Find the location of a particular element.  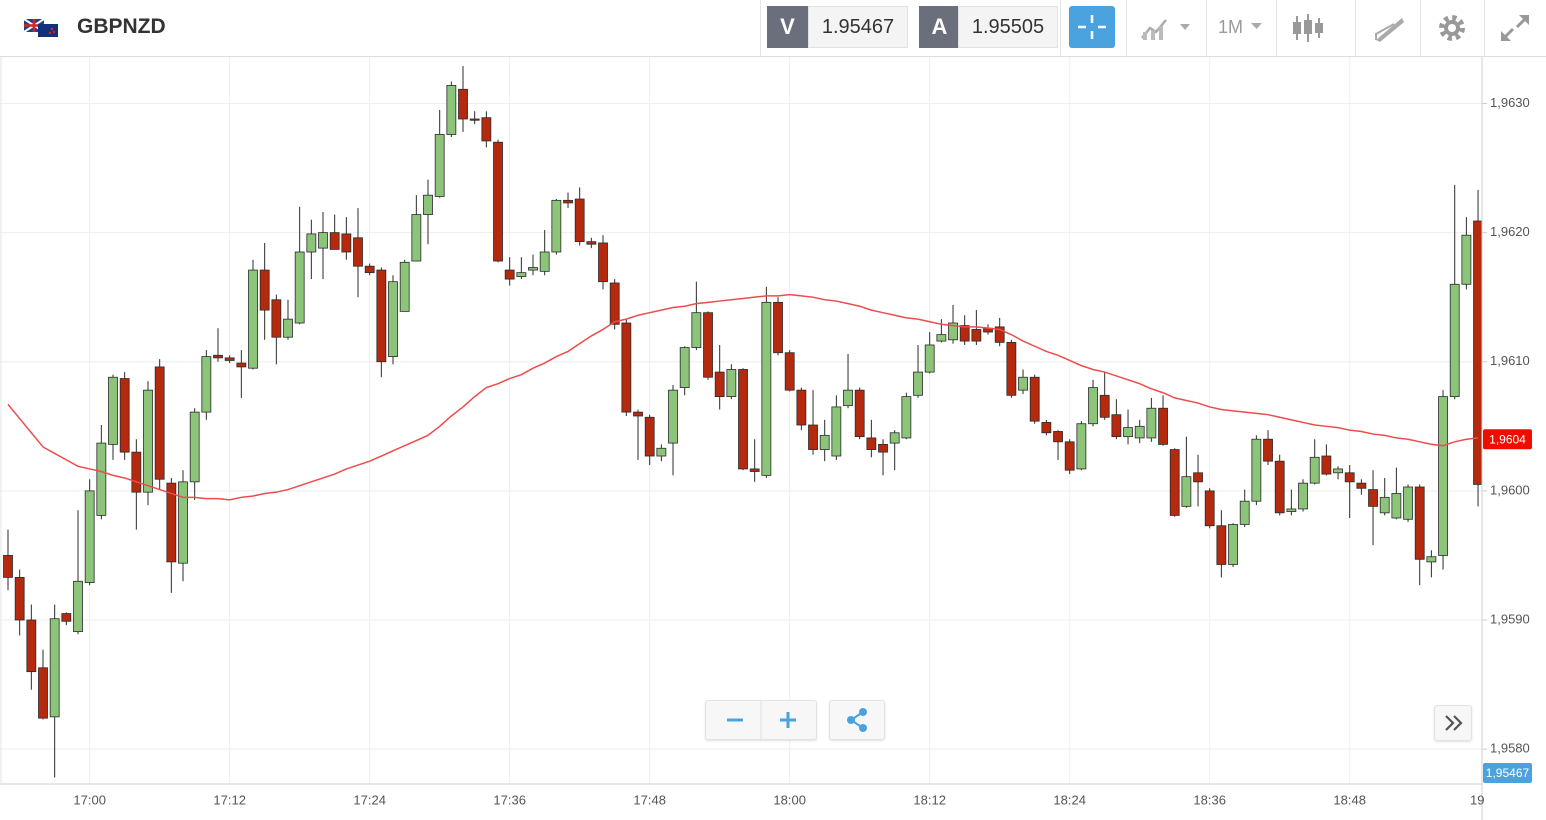

y-tick-label: 1,9630 is located at coordinates (1510, 102).